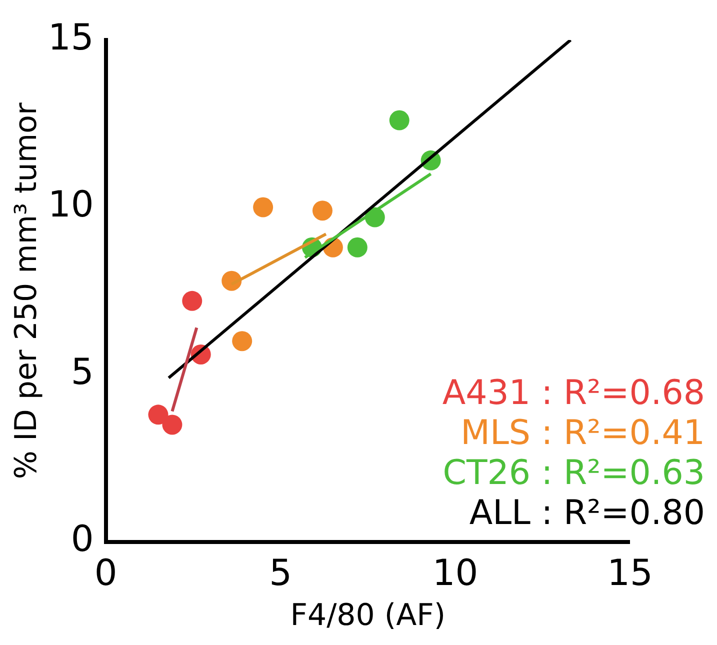 Image resolution: width=717 pixels, height=645 pixels. What do you see at coordinates (573, 392) in the screenshot?
I see `text: A431 : R²=0.68` at bounding box center [573, 392].